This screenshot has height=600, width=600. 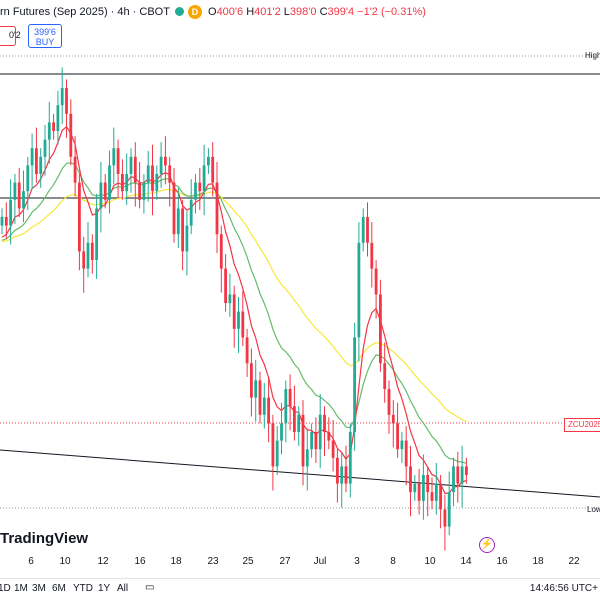 What do you see at coordinates (300, 473) in the screenshot?
I see `trend-line` at bounding box center [300, 473].